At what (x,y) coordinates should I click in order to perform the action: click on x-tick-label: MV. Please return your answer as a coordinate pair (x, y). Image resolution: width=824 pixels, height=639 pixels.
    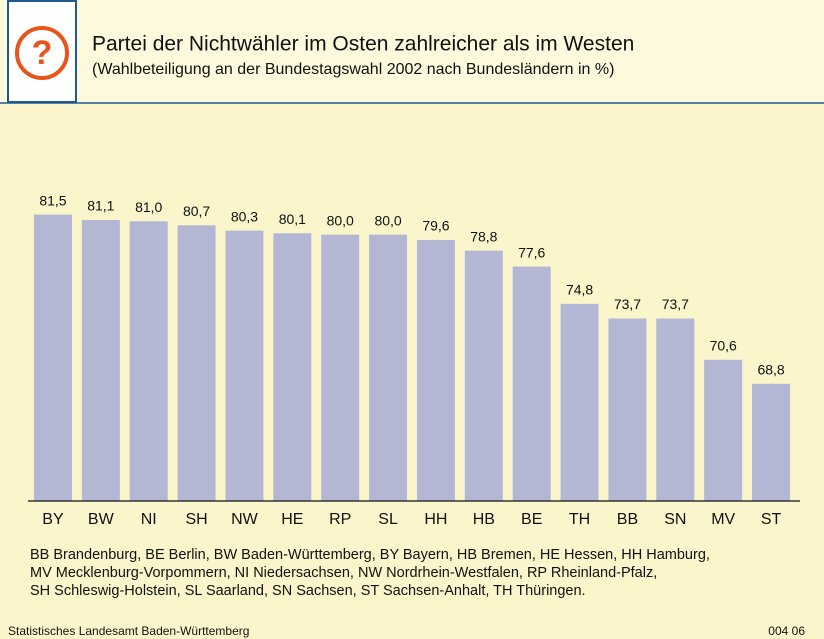
    Looking at the image, I should click on (723, 519).